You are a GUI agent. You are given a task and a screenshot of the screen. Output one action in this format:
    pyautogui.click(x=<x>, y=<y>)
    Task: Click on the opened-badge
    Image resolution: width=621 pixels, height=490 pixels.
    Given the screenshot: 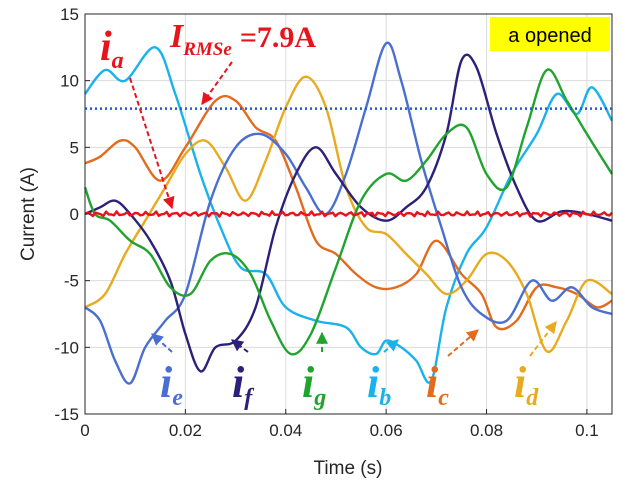 What is the action you would take?
    pyautogui.click(x=550, y=34)
    